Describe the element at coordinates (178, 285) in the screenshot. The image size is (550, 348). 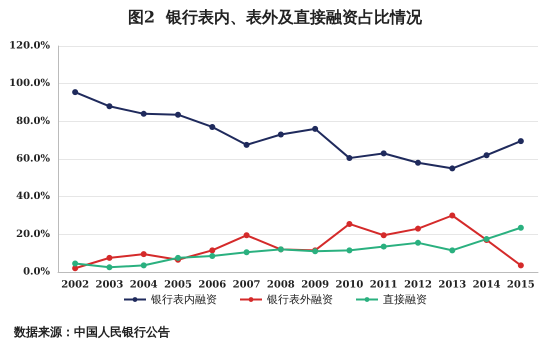
I see `x-tick-label: 2005` at that location.